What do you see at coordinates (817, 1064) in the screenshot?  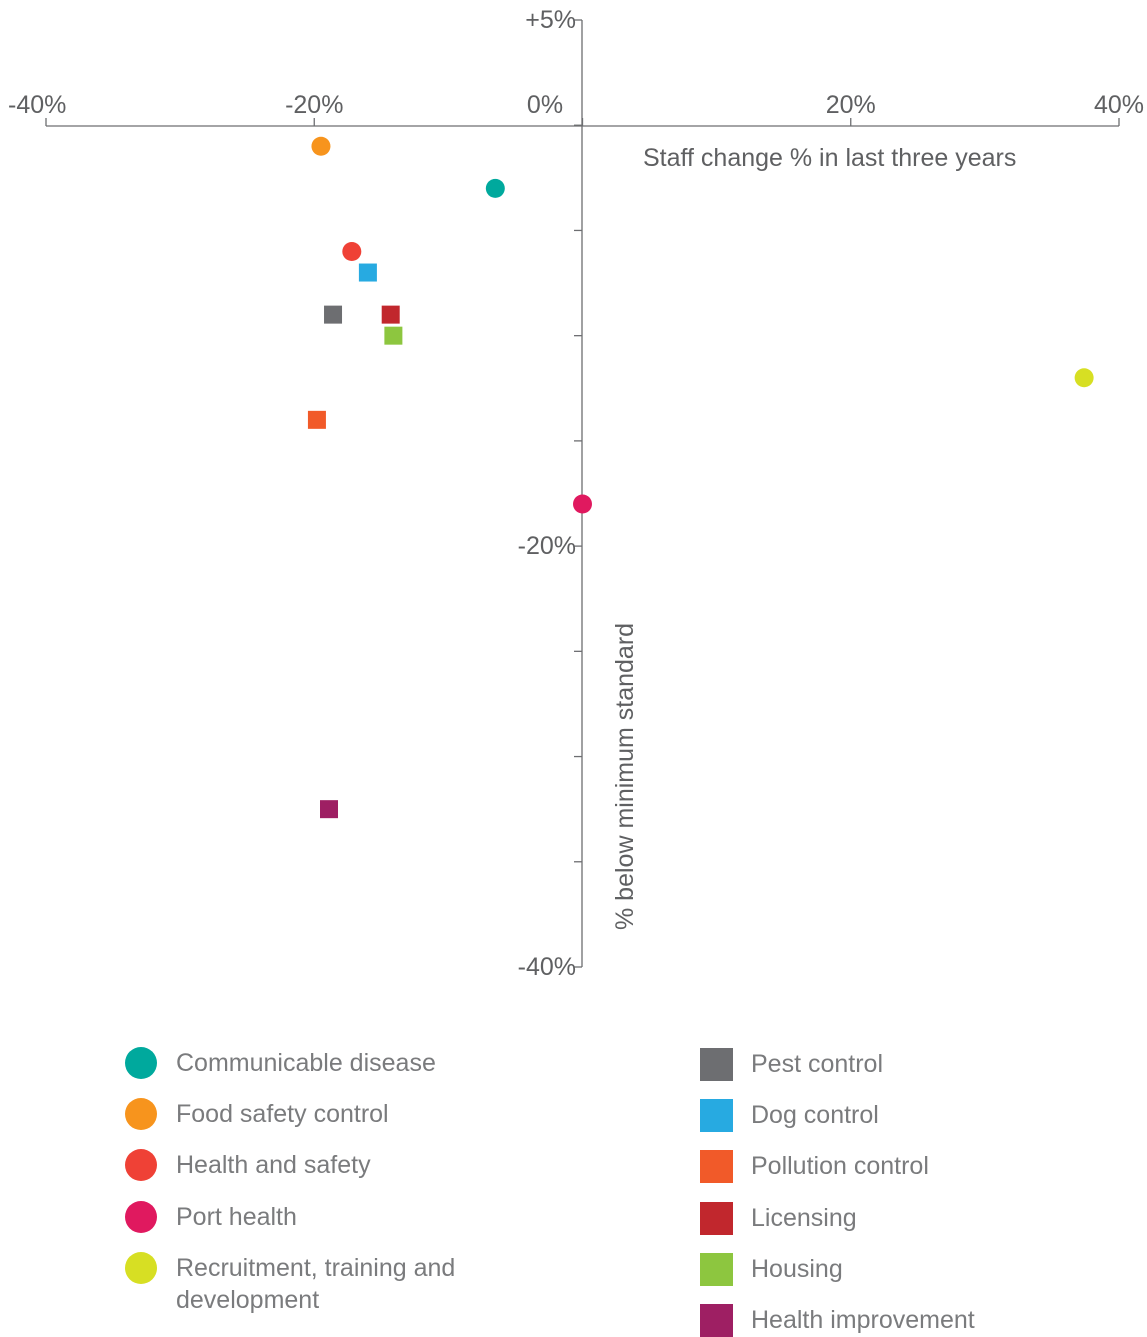 I see `legend-label: Pest control` at bounding box center [817, 1064].